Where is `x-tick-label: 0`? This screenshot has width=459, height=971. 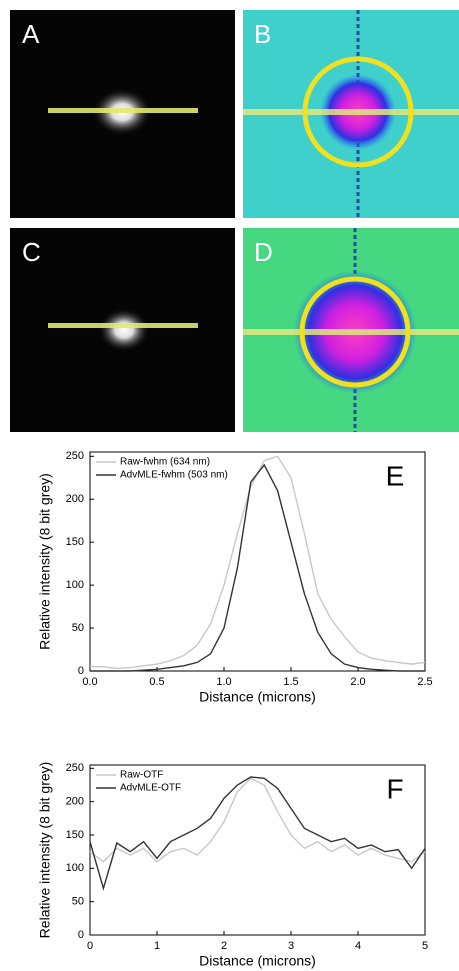
x-tick-label: 0 is located at coordinates (90, 946).